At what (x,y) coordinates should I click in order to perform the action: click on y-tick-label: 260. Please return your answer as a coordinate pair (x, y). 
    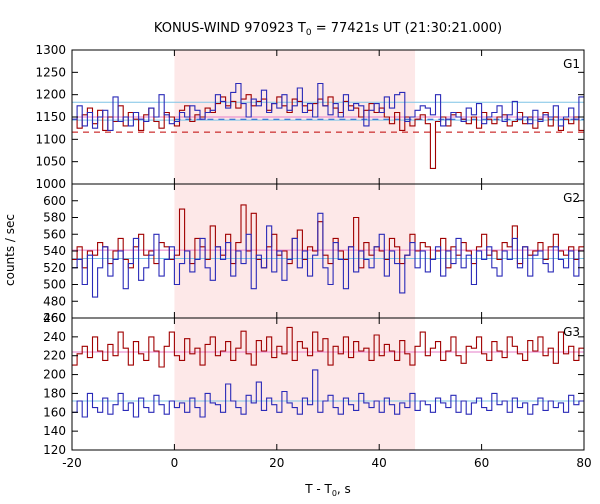
    Looking at the image, I should click on (54, 318).